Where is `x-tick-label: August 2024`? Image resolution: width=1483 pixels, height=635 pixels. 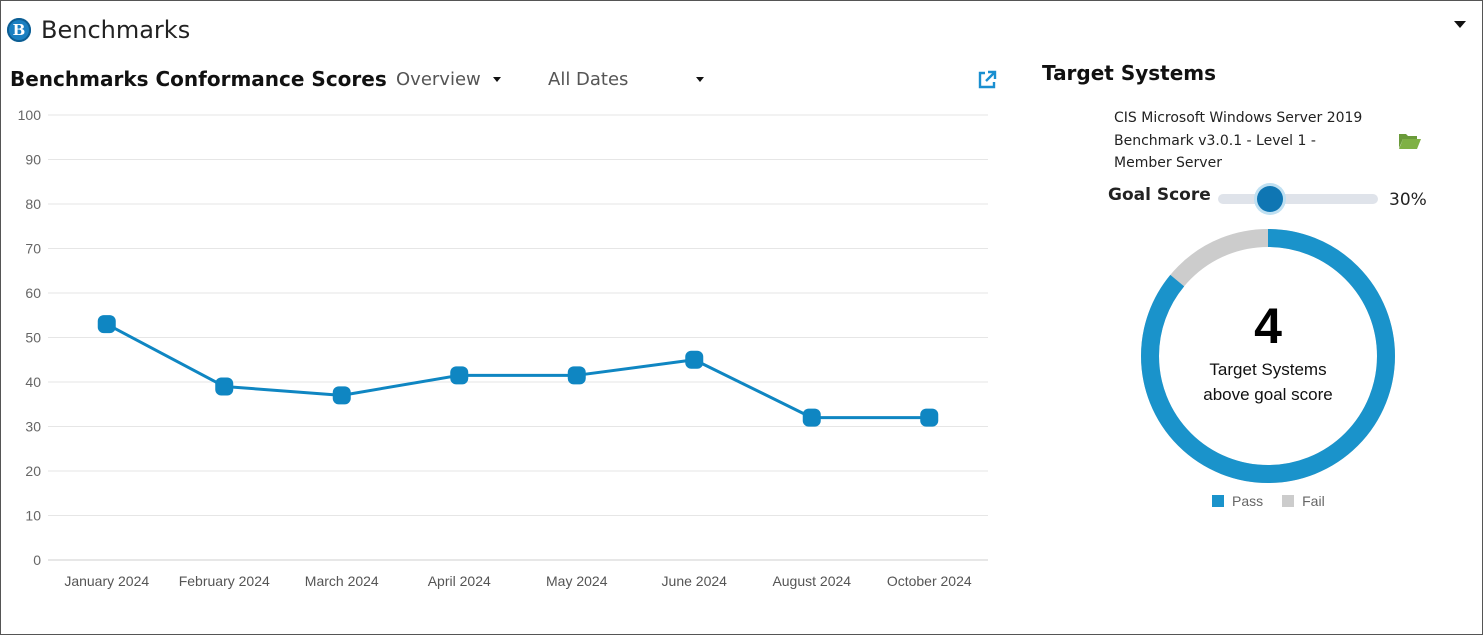
x-tick-label: August 2024 is located at coordinates (811, 581).